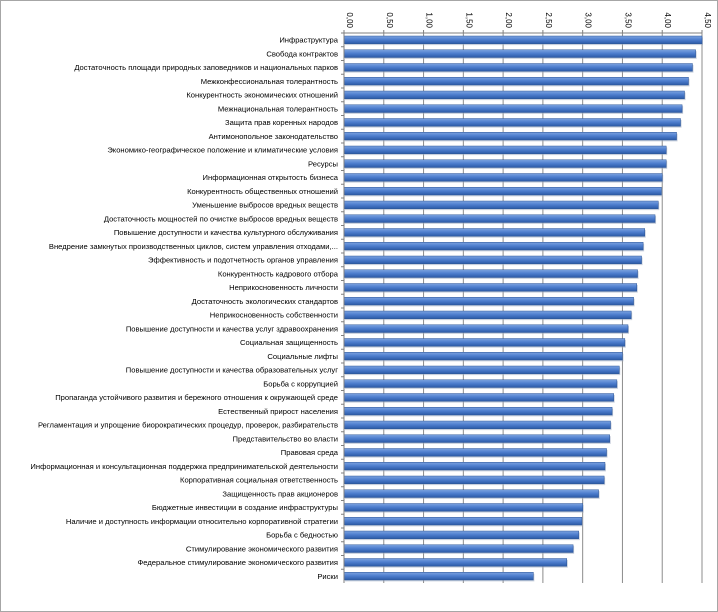 The height and width of the screenshot is (612, 718). I want to click on category-label: Правовая среда, so click(310, 452).